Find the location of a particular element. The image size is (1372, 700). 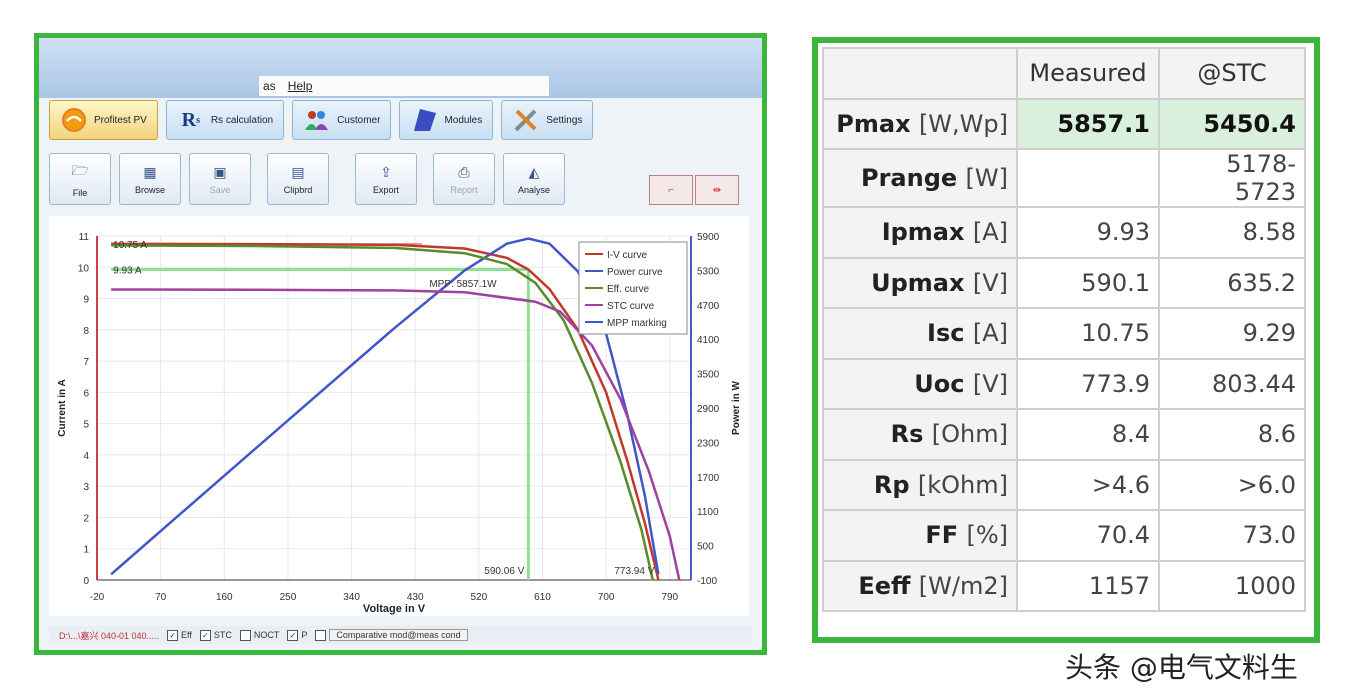

param-name: Ipmax is located at coordinates (923, 232).